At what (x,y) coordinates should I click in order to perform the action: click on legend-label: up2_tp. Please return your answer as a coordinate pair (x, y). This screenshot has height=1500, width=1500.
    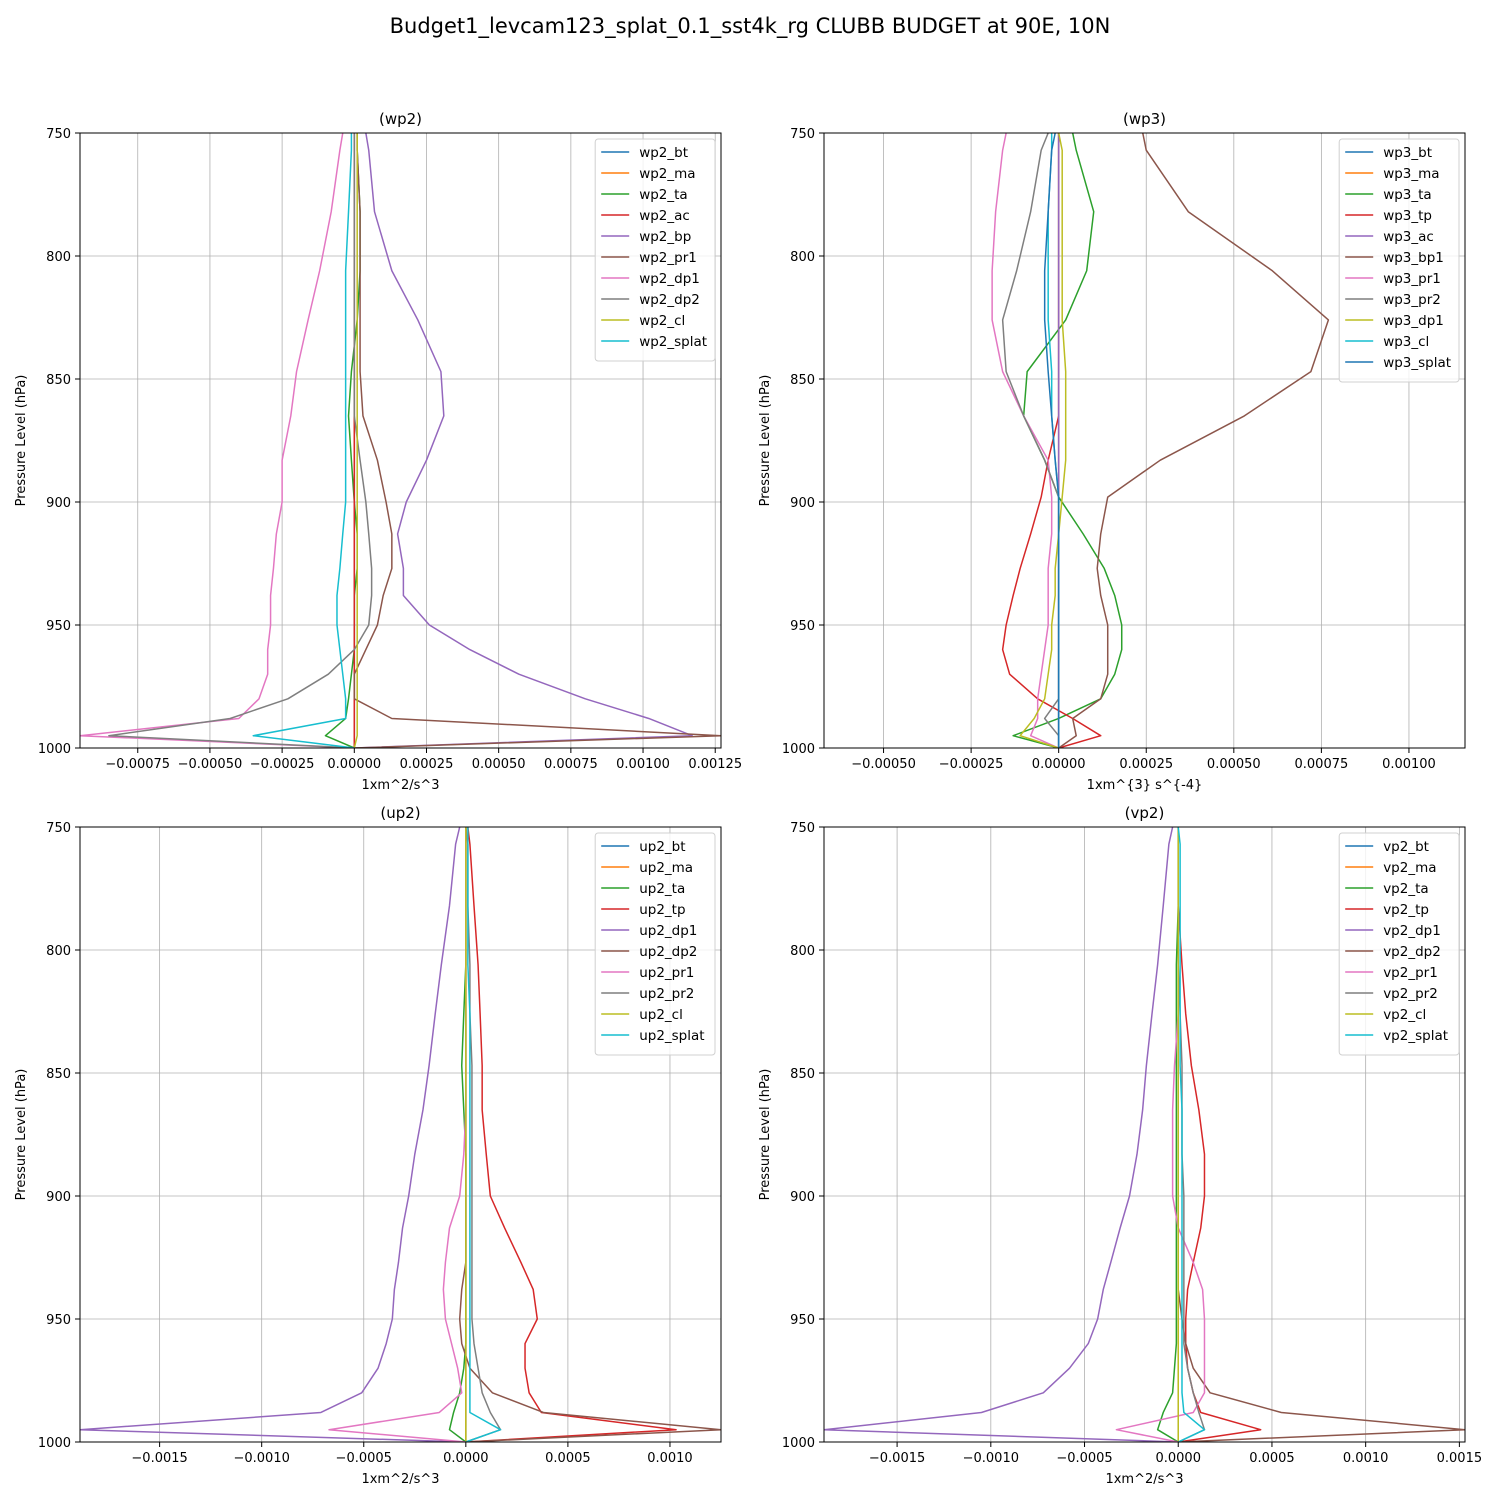
    Looking at the image, I should click on (662, 910).